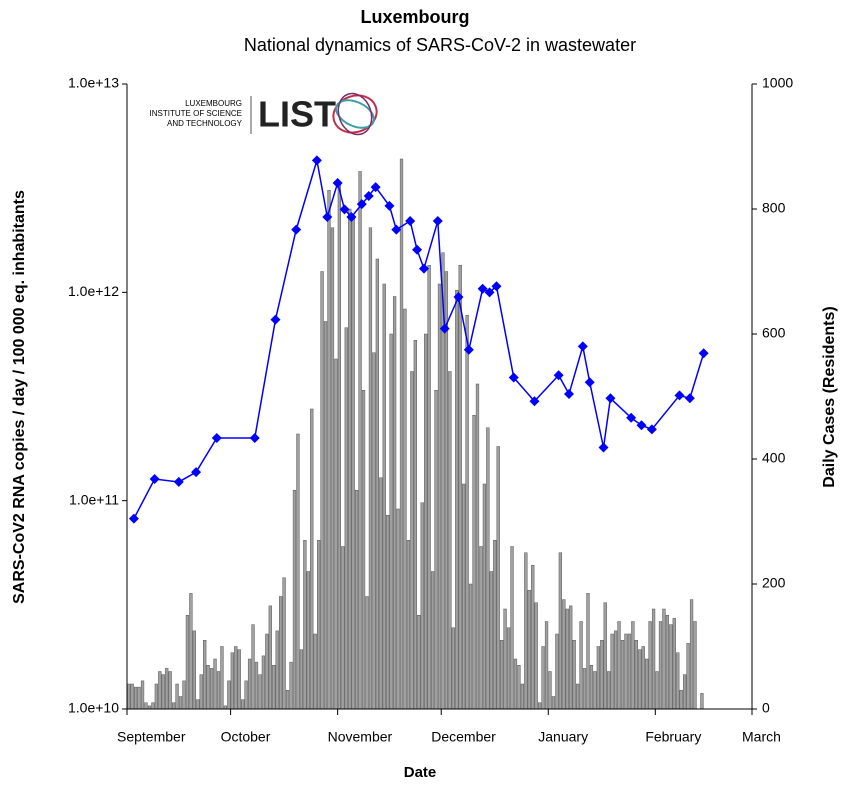  I want to click on logo-icon, so click(355, 114).